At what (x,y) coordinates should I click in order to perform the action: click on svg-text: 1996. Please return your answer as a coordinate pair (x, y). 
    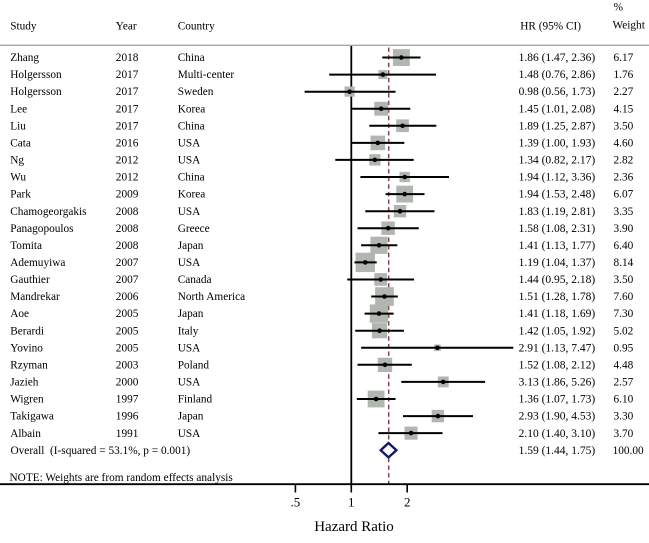
    Looking at the image, I should click on (127, 417).